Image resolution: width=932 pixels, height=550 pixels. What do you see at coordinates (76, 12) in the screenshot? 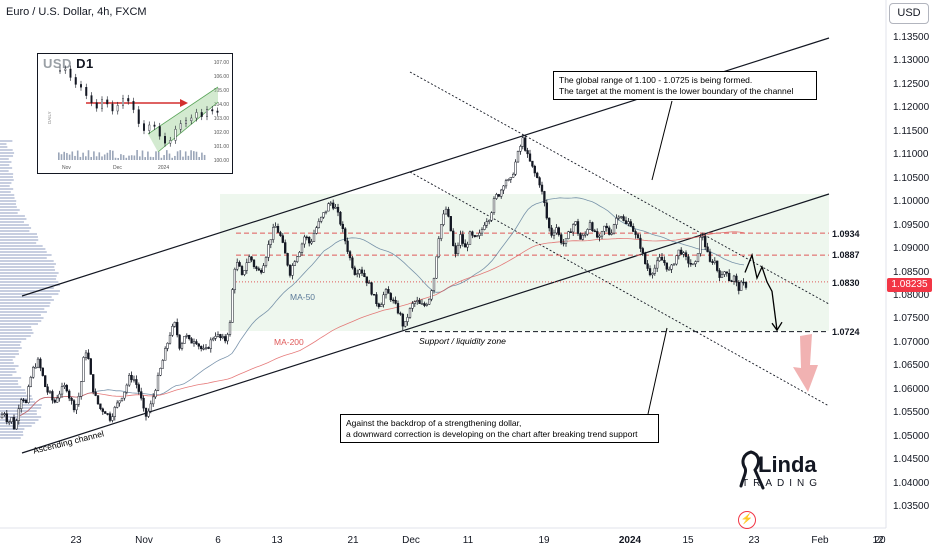
I see `symbol-title: Euro / U.S. Dollar, 4h, FXCM` at bounding box center [76, 12].